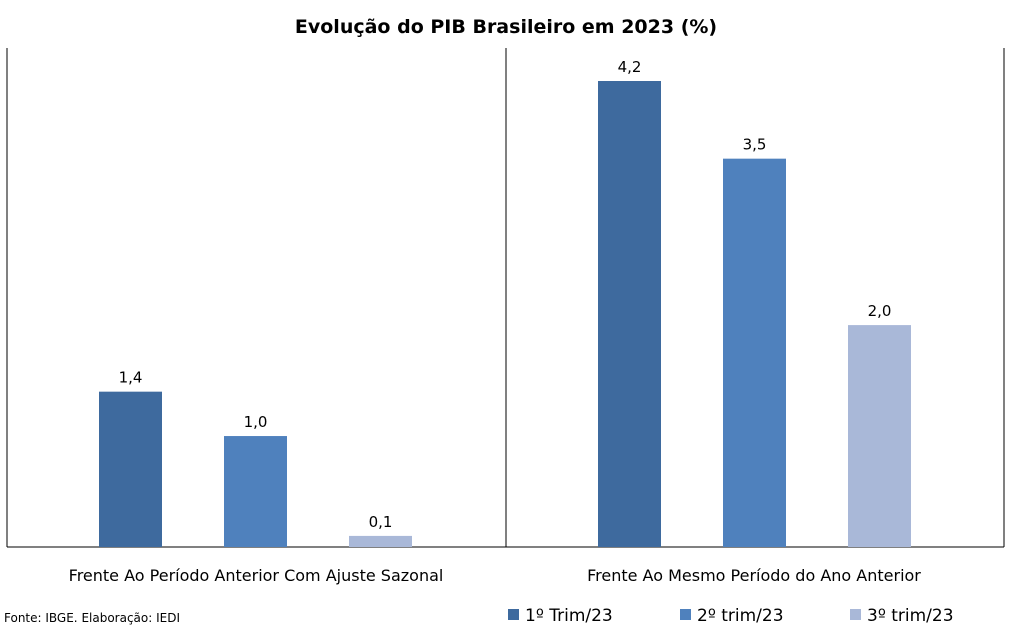 The image size is (1013, 631). I want to click on data-label-0-0: 1,4, so click(131, 378).